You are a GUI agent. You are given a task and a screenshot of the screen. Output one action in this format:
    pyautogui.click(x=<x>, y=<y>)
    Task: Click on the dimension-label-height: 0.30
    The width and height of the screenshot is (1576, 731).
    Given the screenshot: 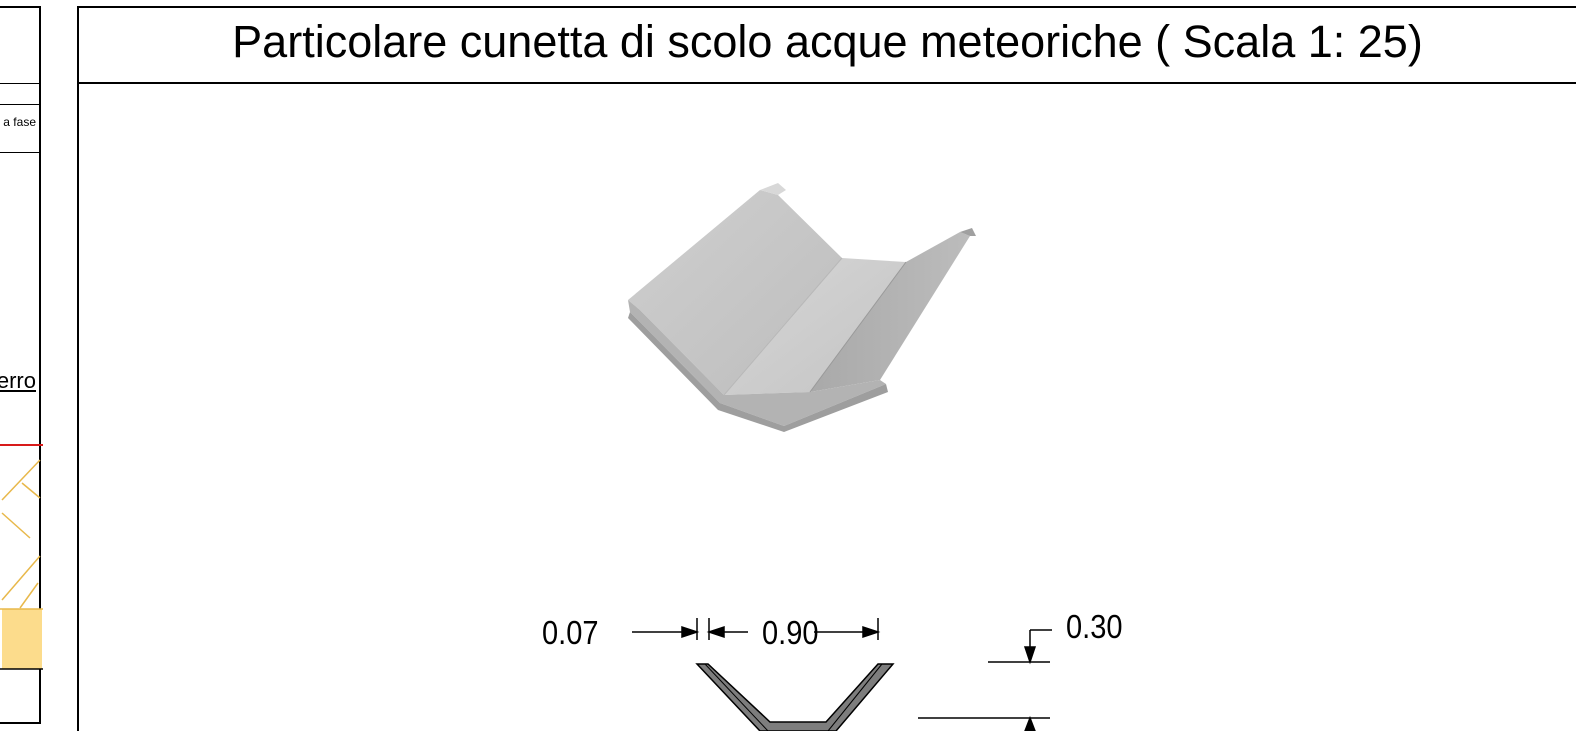 What is the action you would take?
    pyautogui.click(x=1094, y=626)
    